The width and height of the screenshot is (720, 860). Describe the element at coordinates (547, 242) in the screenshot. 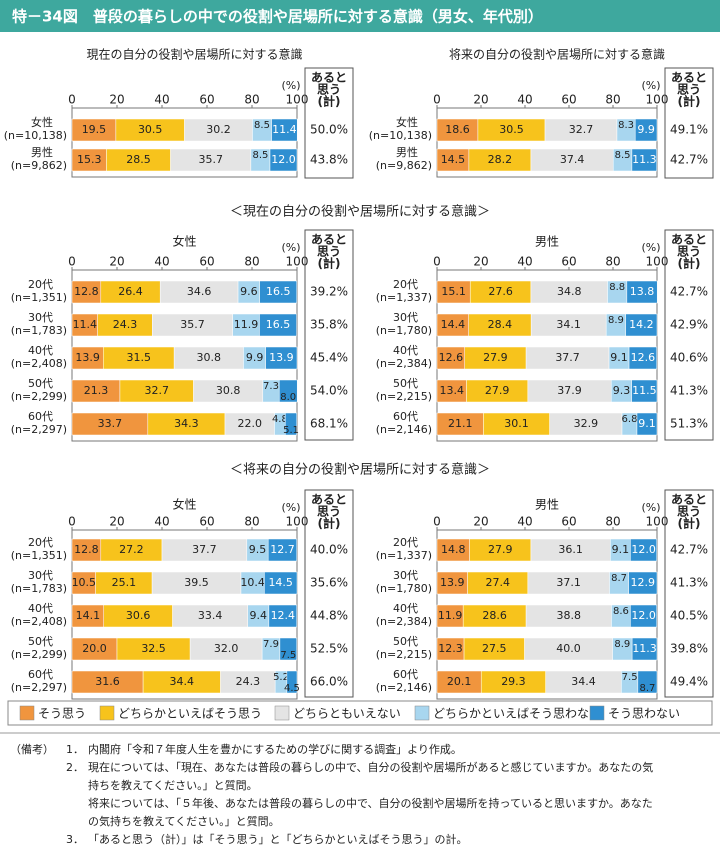

I see `chart-title: 男性` at that location.